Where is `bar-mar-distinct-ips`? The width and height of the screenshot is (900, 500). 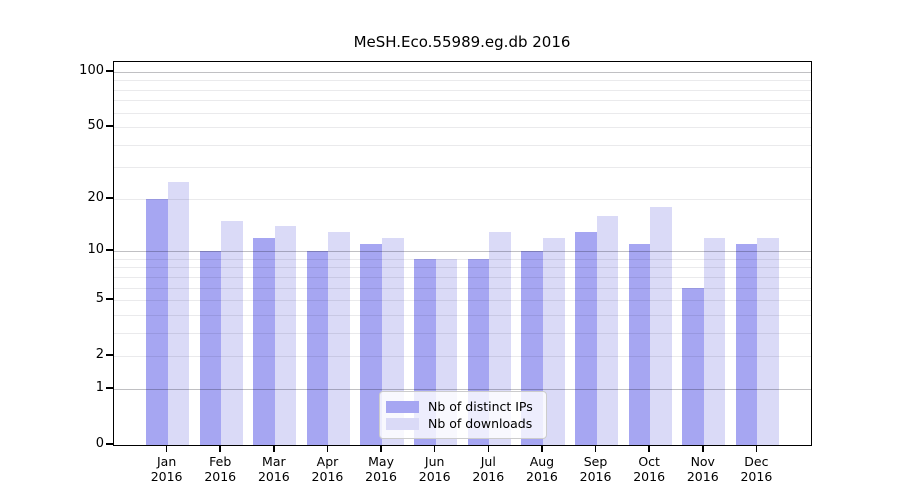 bar-mar-distinct-ips is located at coordinates (264, 341).